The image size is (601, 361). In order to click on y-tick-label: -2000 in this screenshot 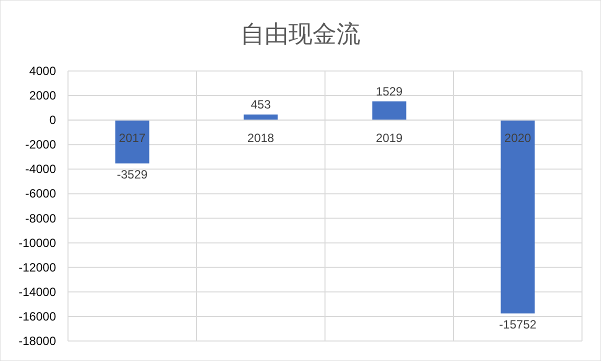, I will do `click(40, 145)`.